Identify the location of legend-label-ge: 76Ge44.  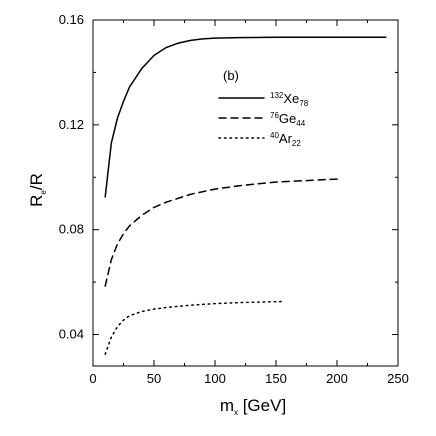
(288, 119).